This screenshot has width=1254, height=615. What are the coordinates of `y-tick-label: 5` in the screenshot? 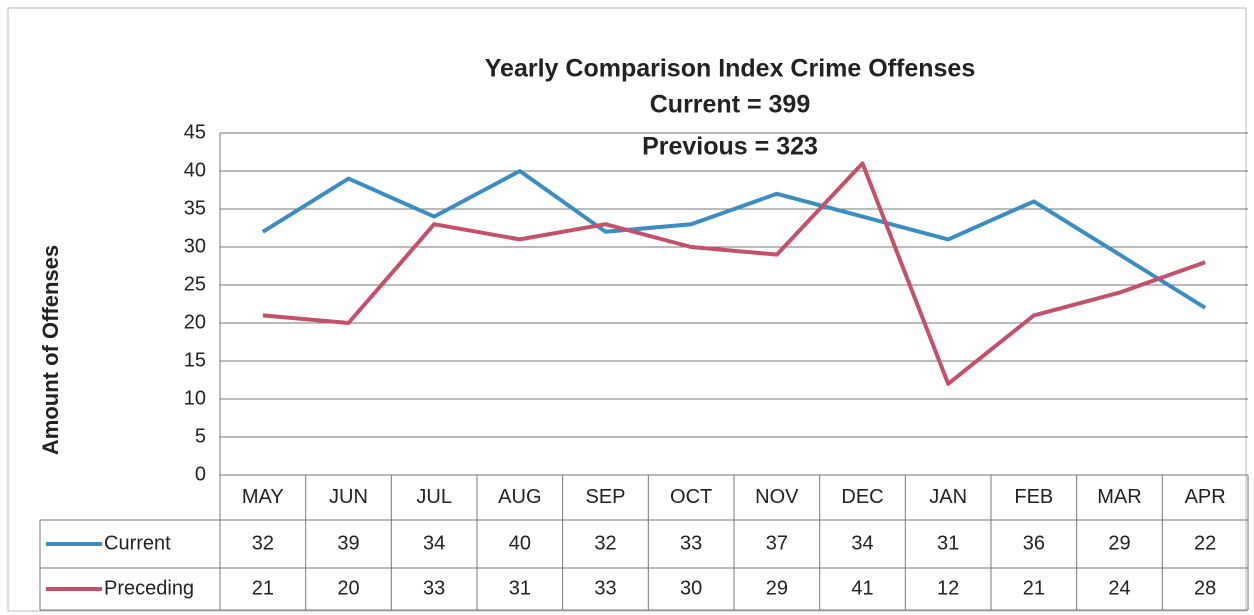 It's located at (200, 436).